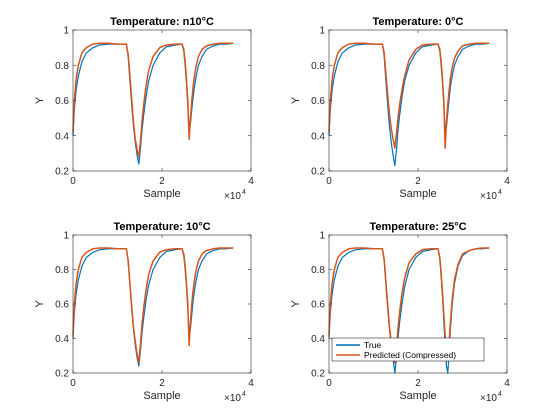 The height and width of the screenshot is (420, 560). What do you see at coordinates (418, 22) in the screenshot?
I see `chart-title: Temperature: 0°C` at bounding box center [418, 22].